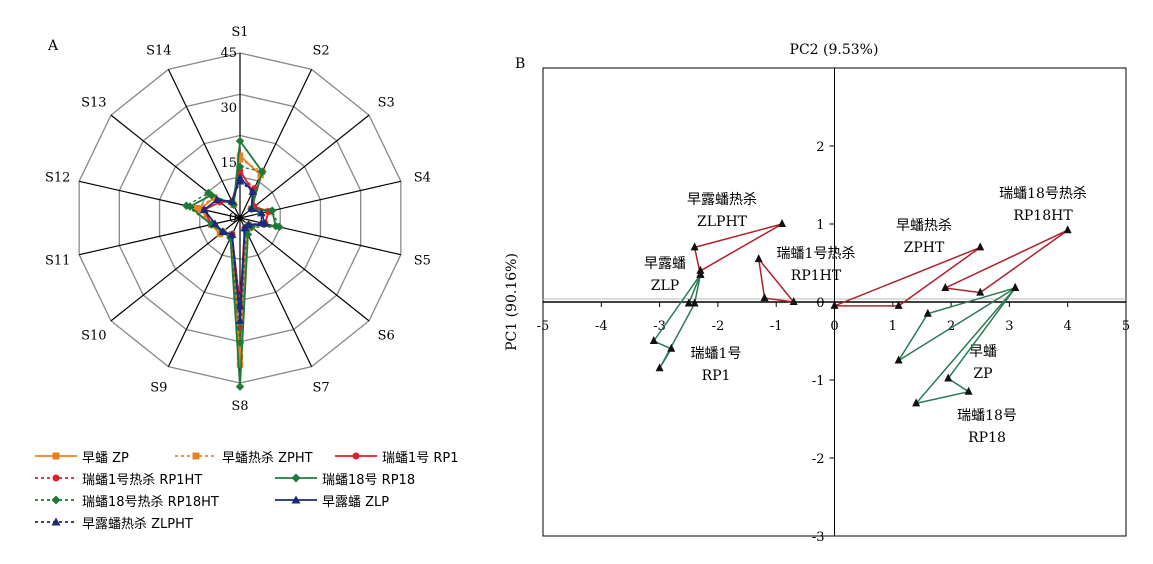 The height and width of the screenshot is (564, 1153). Describe the element at coordinates (356, 502) in the screenshot. I see `legend-label: 早露蟠 ZLP` at that location.